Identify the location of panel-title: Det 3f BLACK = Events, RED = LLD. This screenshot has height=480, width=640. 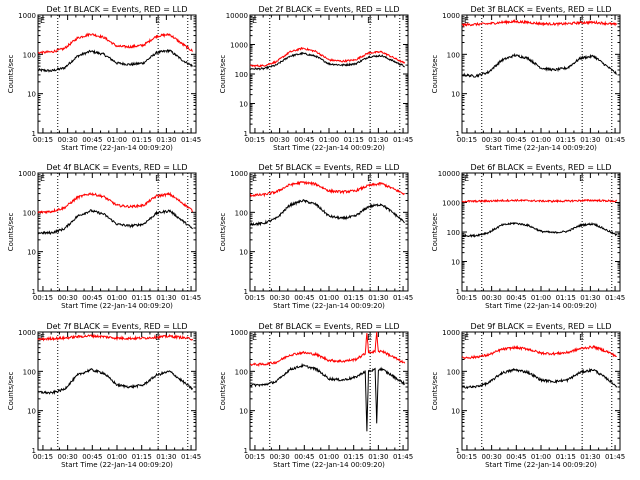
(540, 9).